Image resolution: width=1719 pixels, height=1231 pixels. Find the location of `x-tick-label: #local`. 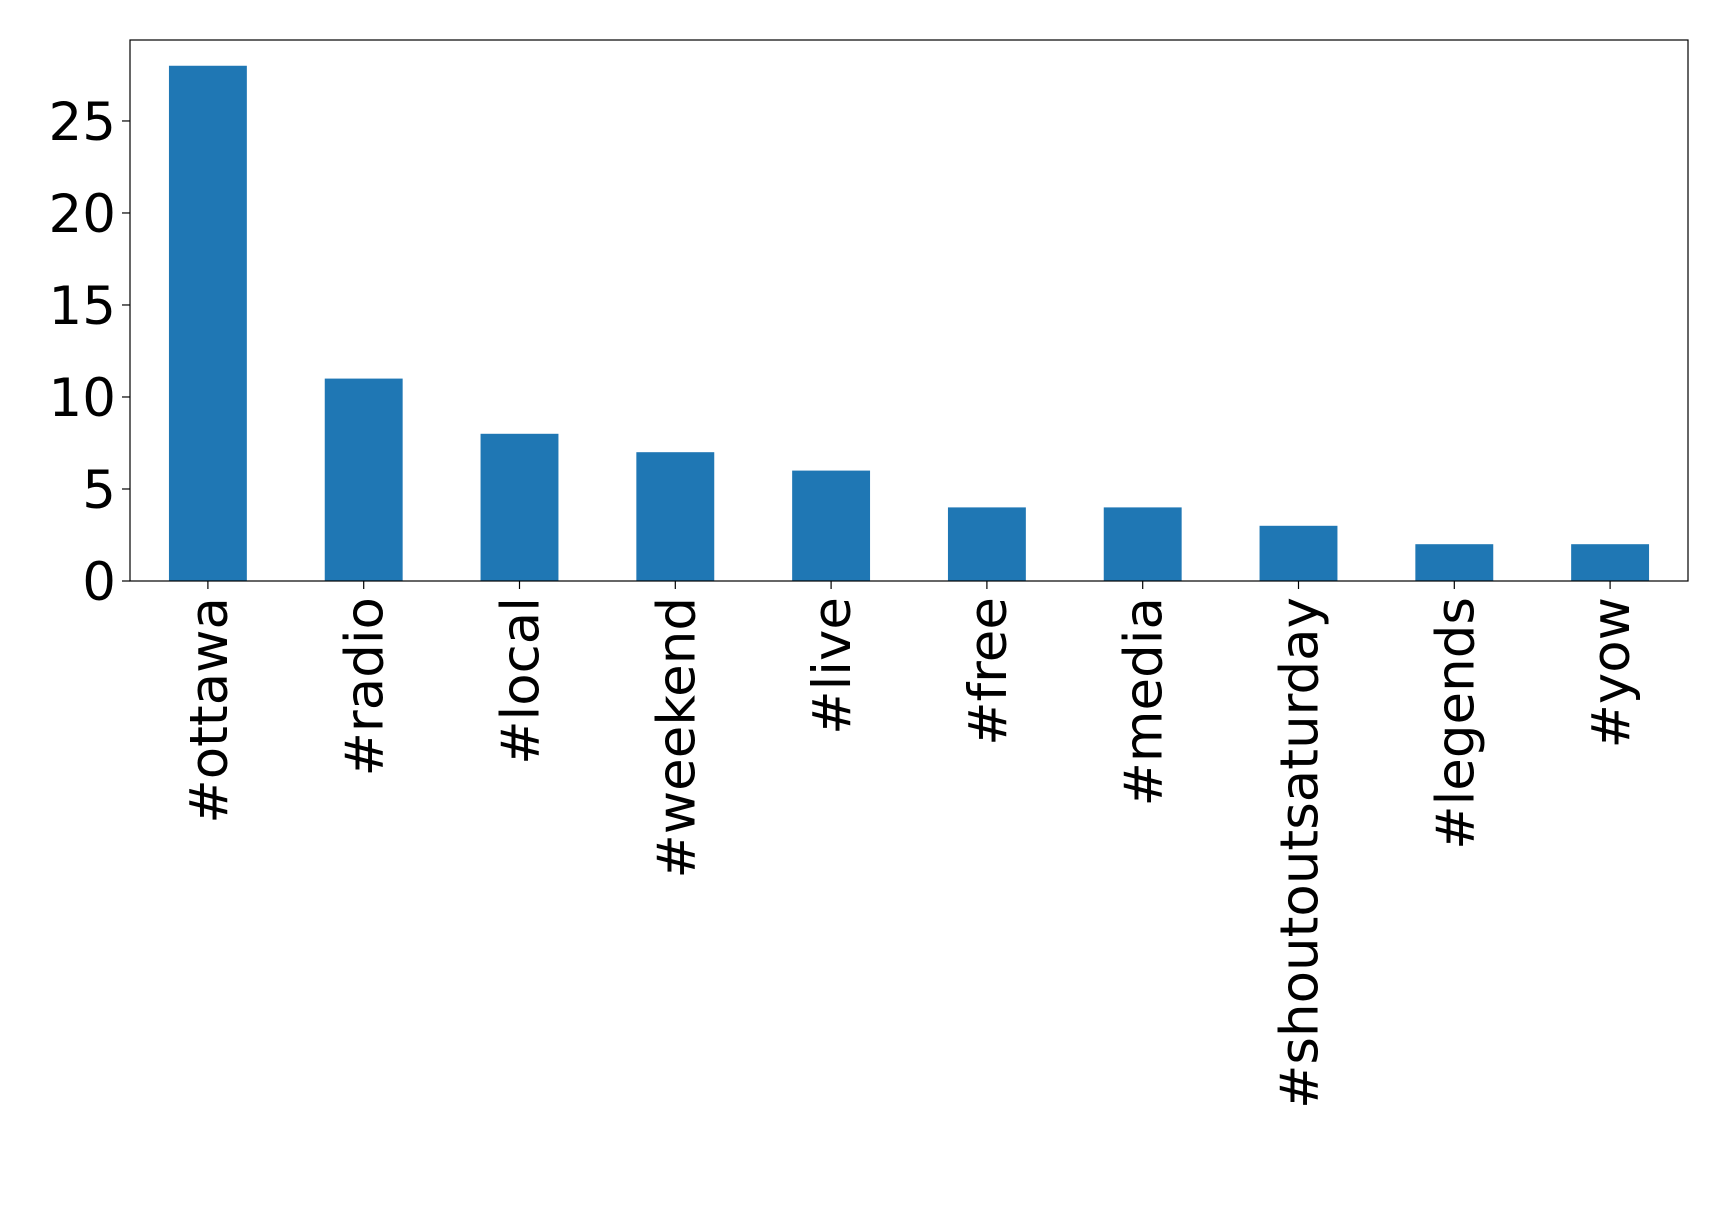

x-tick-label: #local is located at coordinates (521, 681).